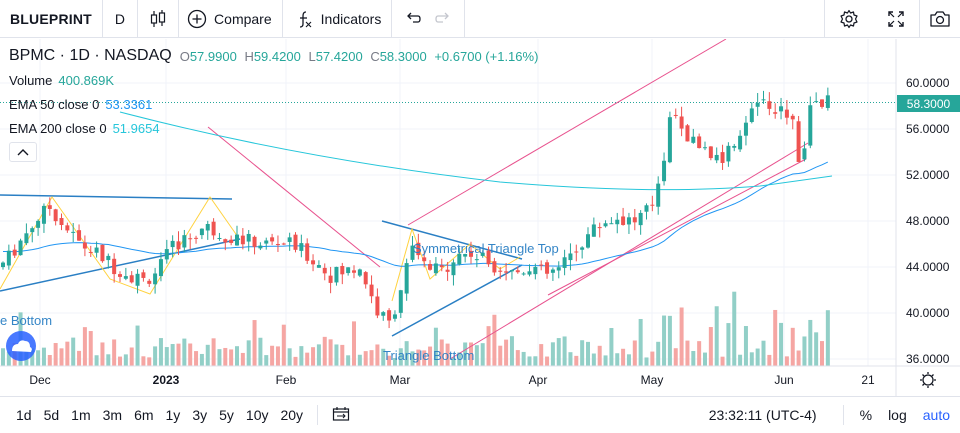 The width and height of the screenshot is (960, 433). Describe the element at coordinates (51, 415) in the screenshot. I see `range-5d-button: 5d` at that location.